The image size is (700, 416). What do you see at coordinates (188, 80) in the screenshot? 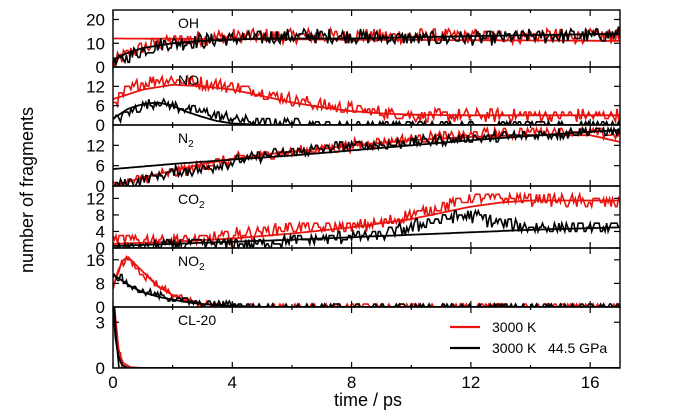
I see `panel-label: NO` at bounding box center [188, 80].